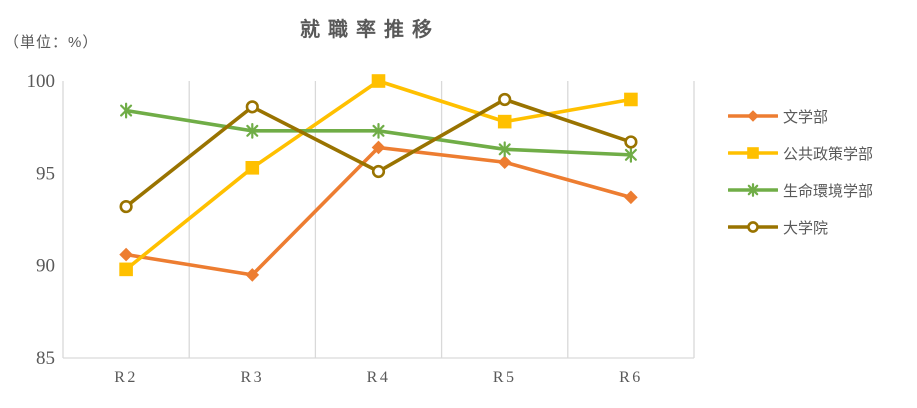 The width and height of the screenshot is (917, 408). I want to click on x-axis-tick-label: R4, so click(379, 377).